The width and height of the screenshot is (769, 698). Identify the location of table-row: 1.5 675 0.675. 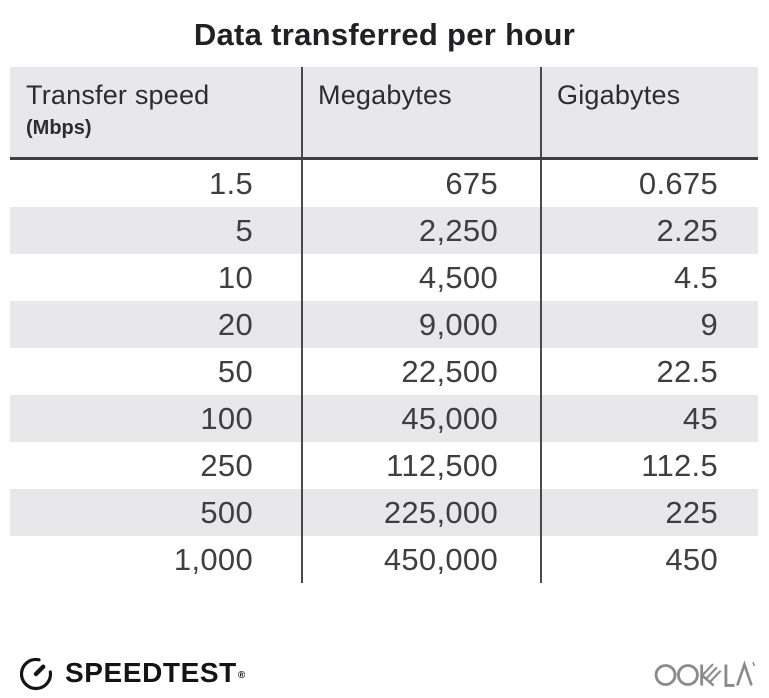
(384, 183).